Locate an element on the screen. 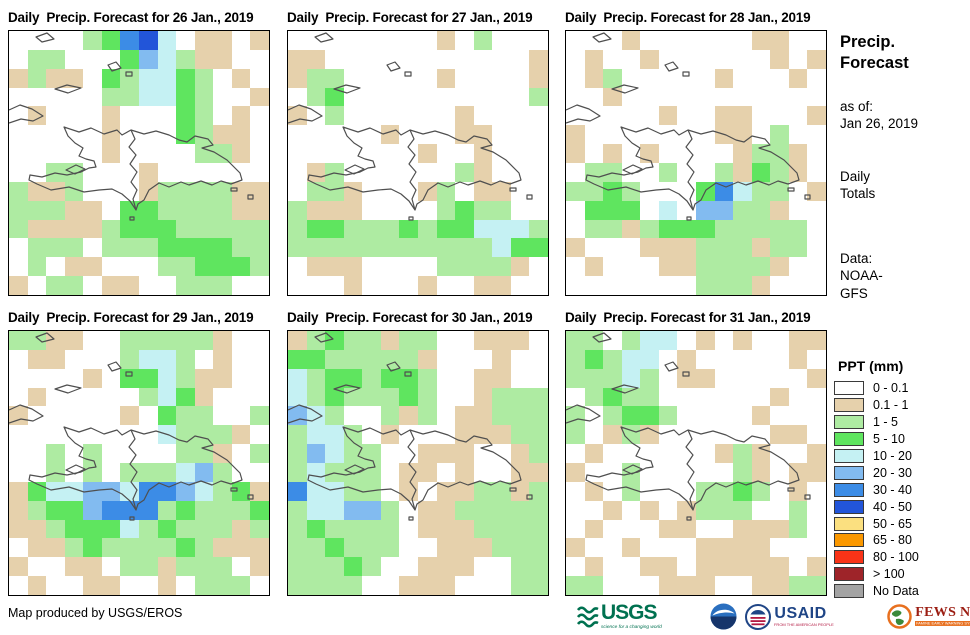 The height and width of the screenshot is (635, 970). fewsnet-globe-icon is located at coordinates (900, 616).